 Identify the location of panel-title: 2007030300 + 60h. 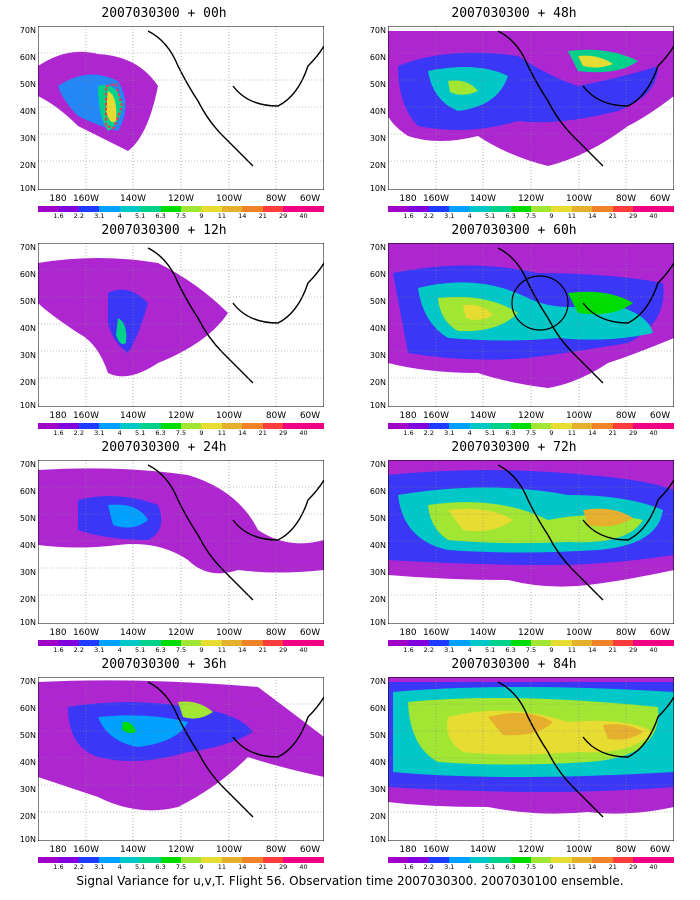
(514, 230).